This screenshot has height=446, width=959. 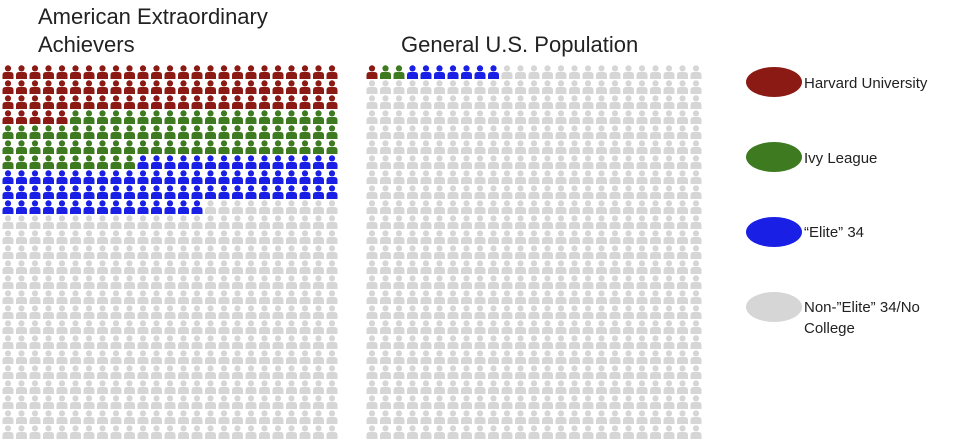 I want to click on panel-title-achievers-line1: American Extraordinary, so click(x=153, y=16).